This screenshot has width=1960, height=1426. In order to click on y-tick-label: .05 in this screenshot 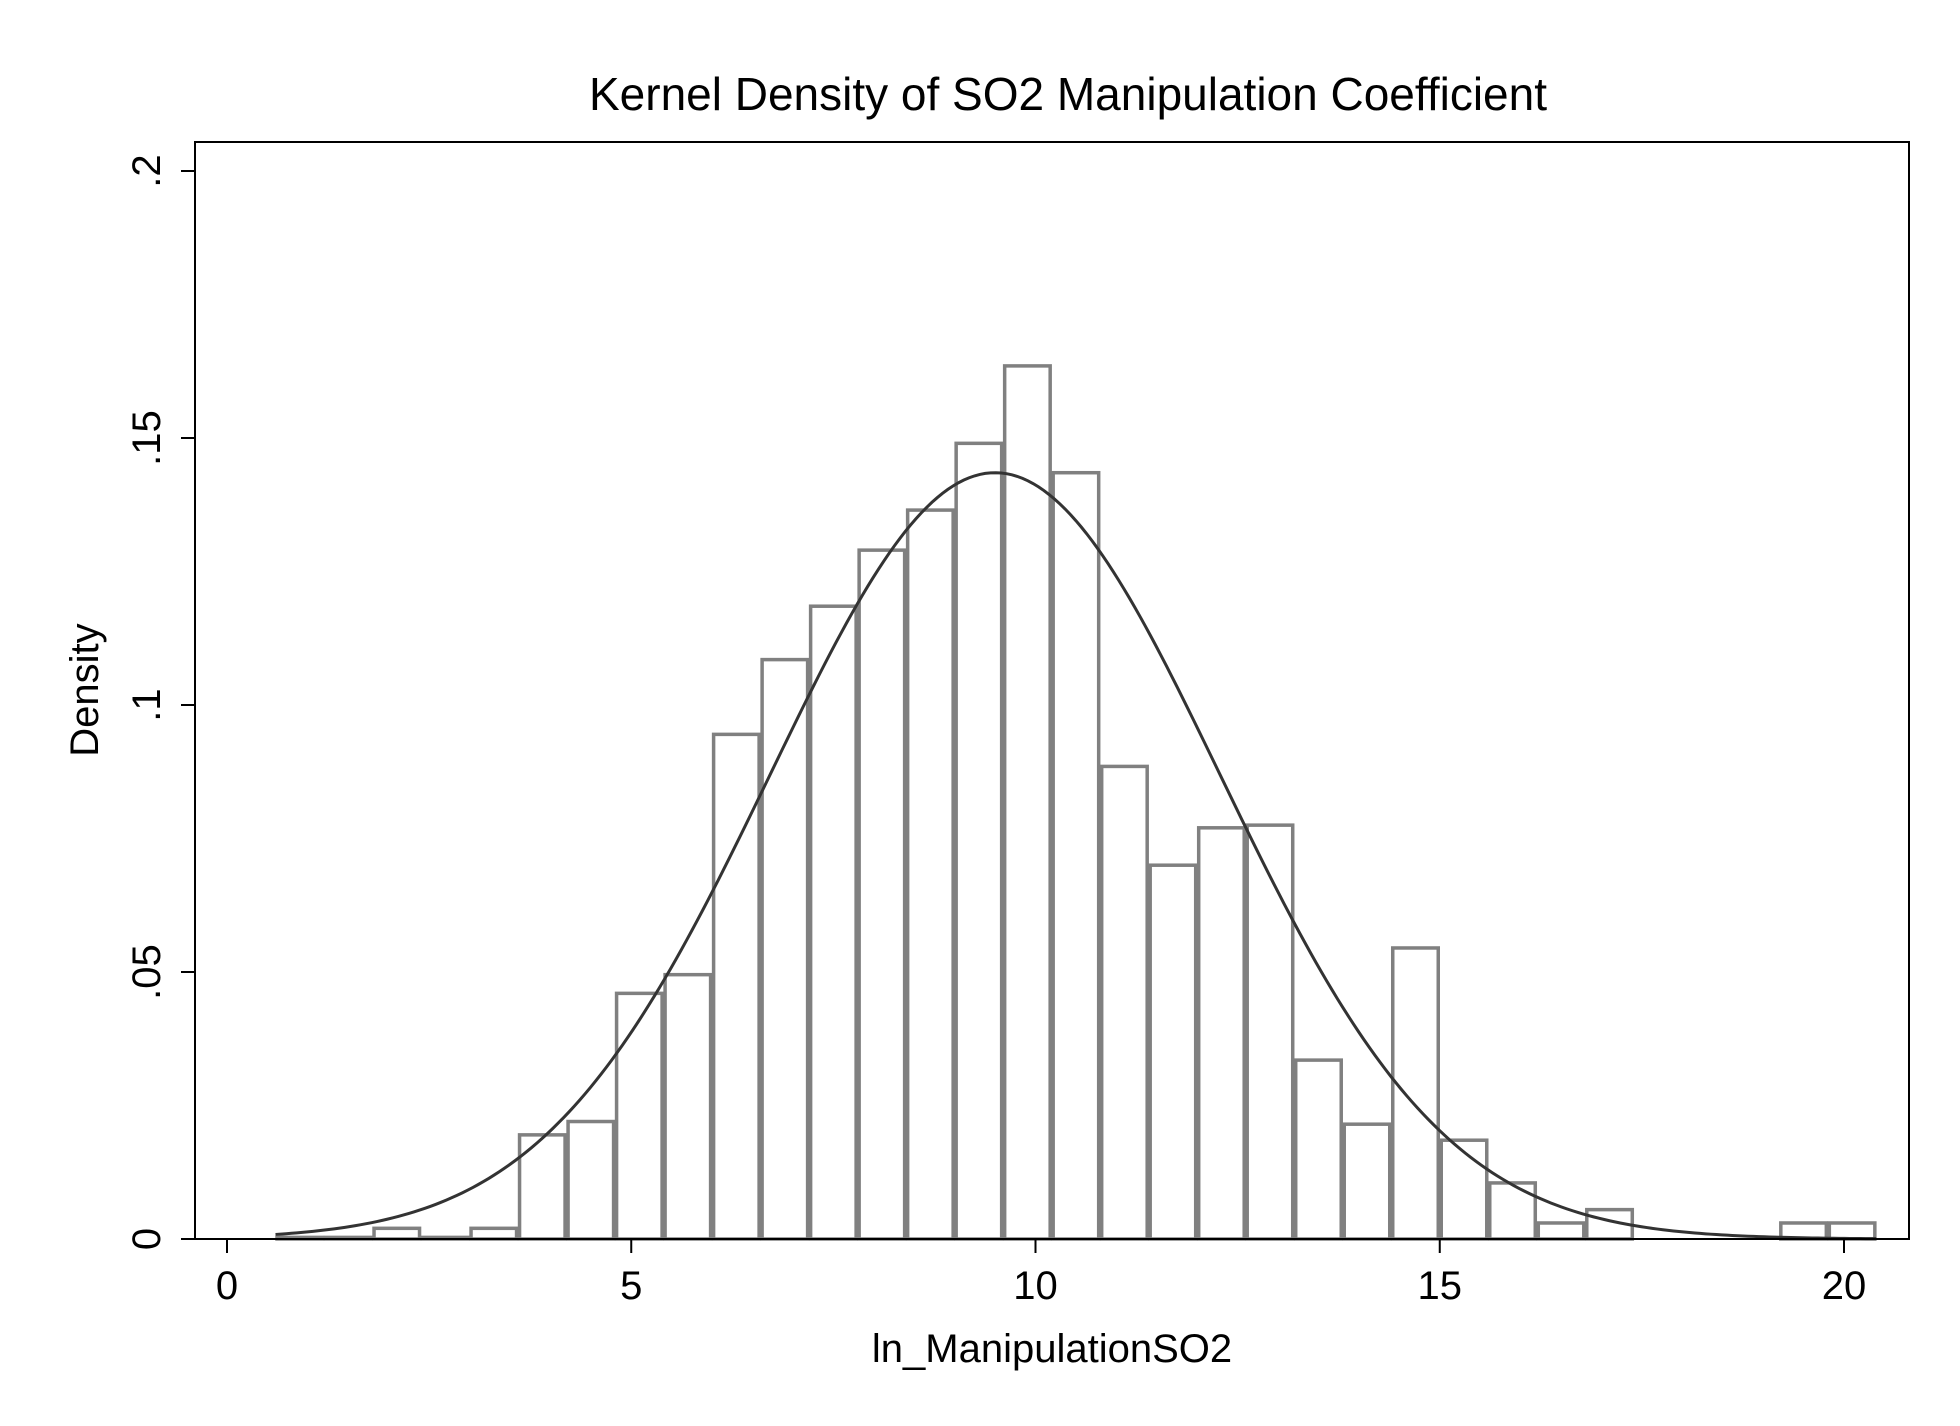, I will do `click(147, 972)`.